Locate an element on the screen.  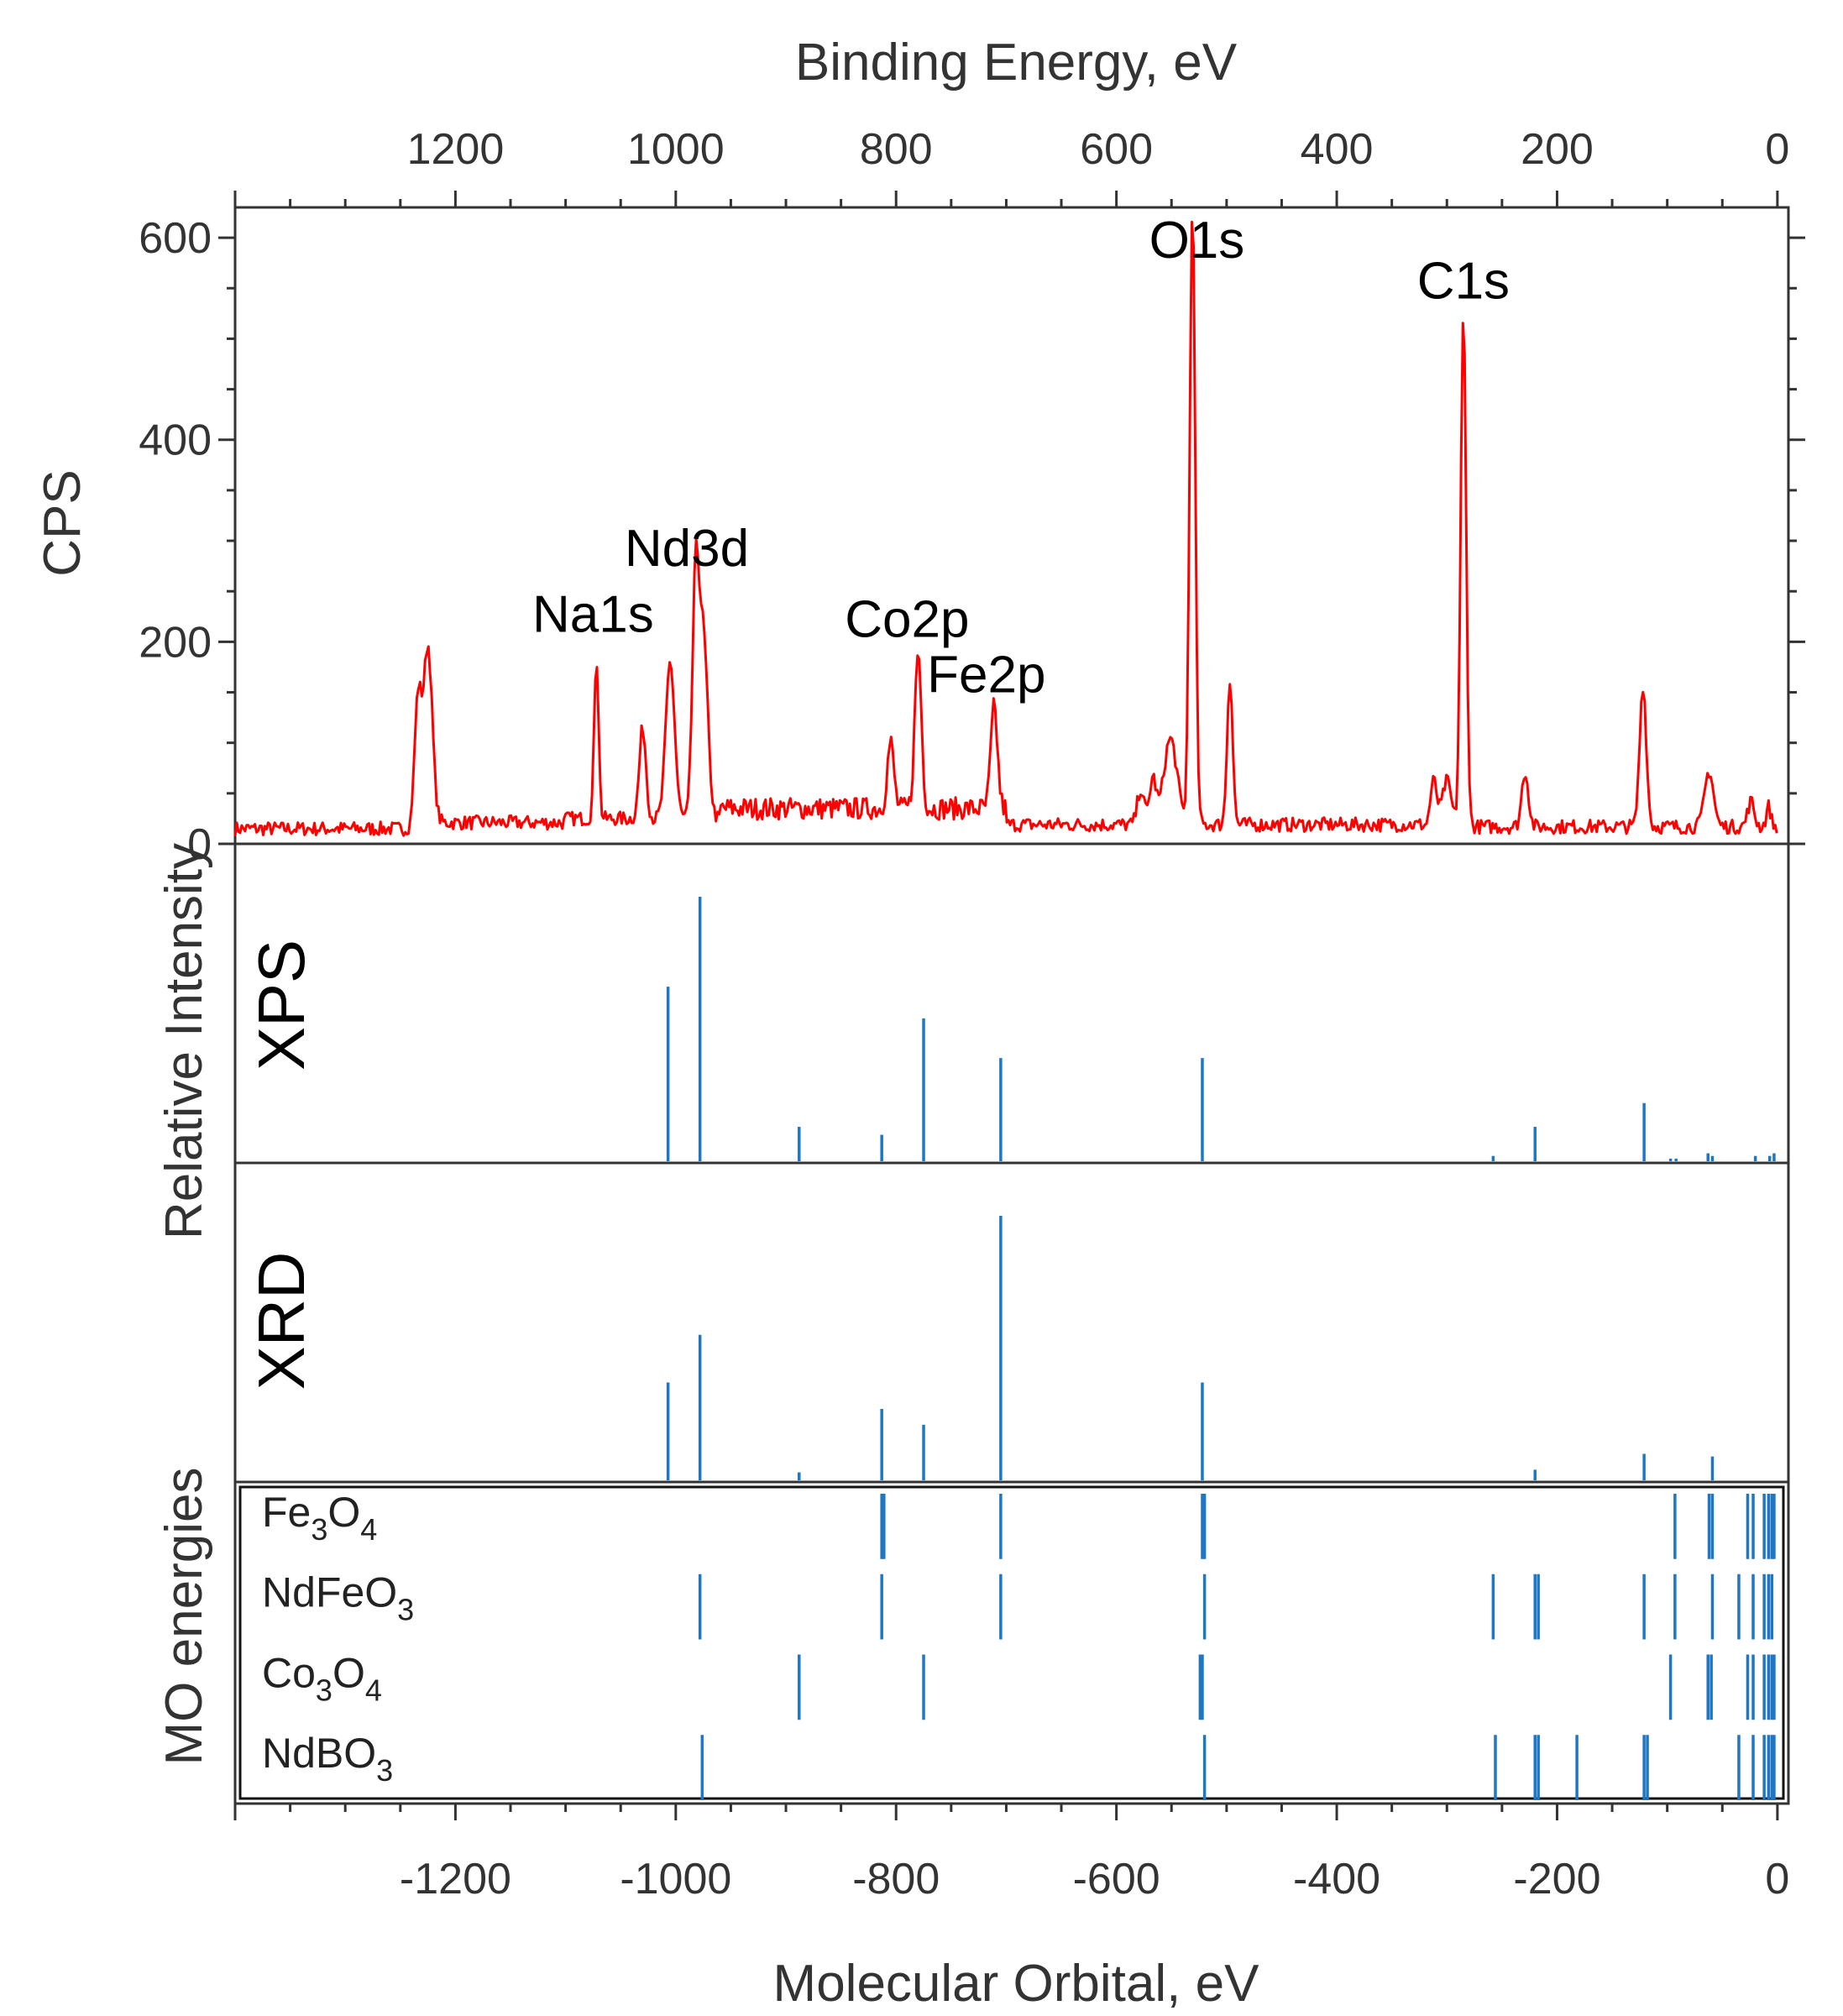
peak-label-o1s: O1s is located at coordinates (1197, 241).